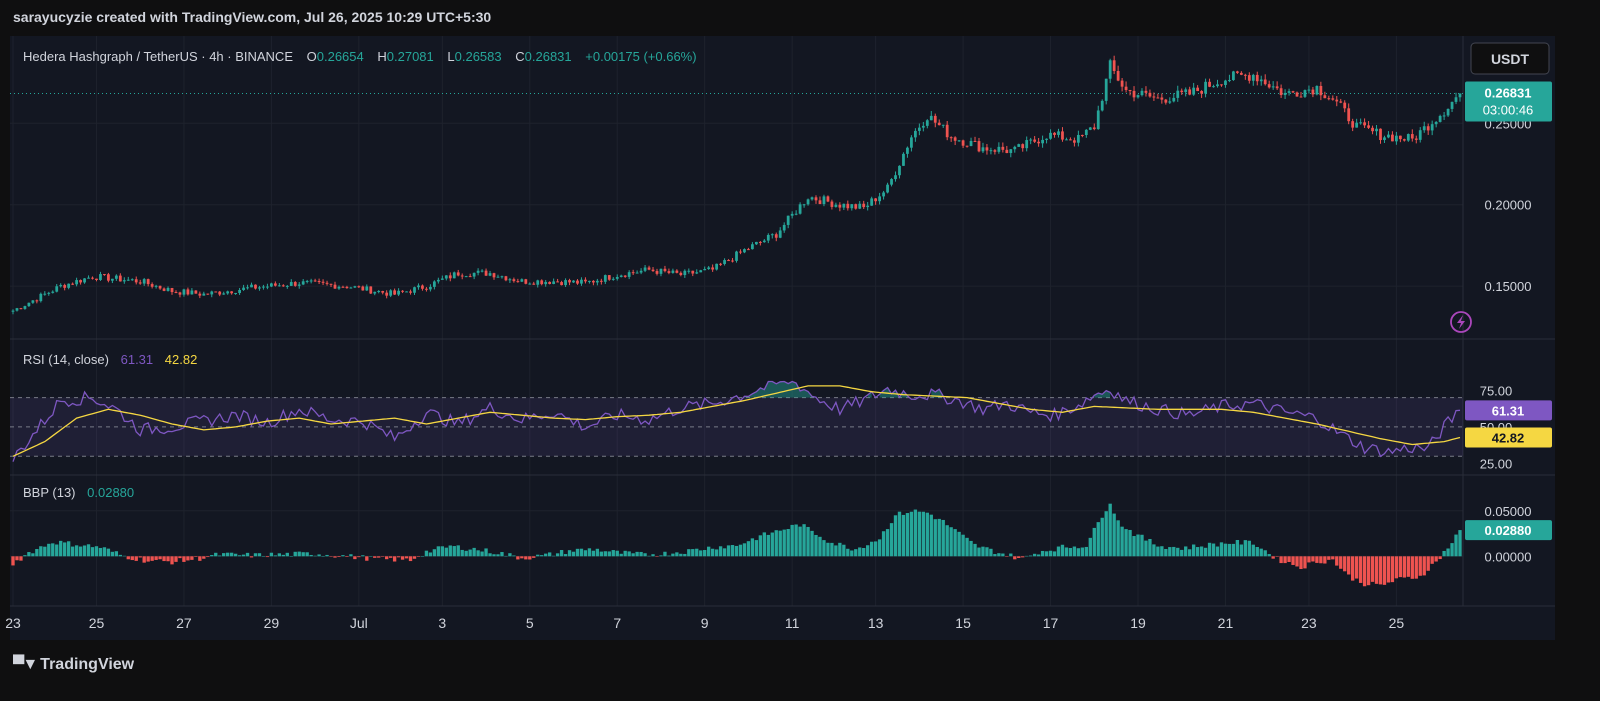 Image resolution: width=1600 pixels, height=701 pixels. Describe the element at coordinates (1510, 58) in the screenshot. I see `currency-button: USDT` at that location.